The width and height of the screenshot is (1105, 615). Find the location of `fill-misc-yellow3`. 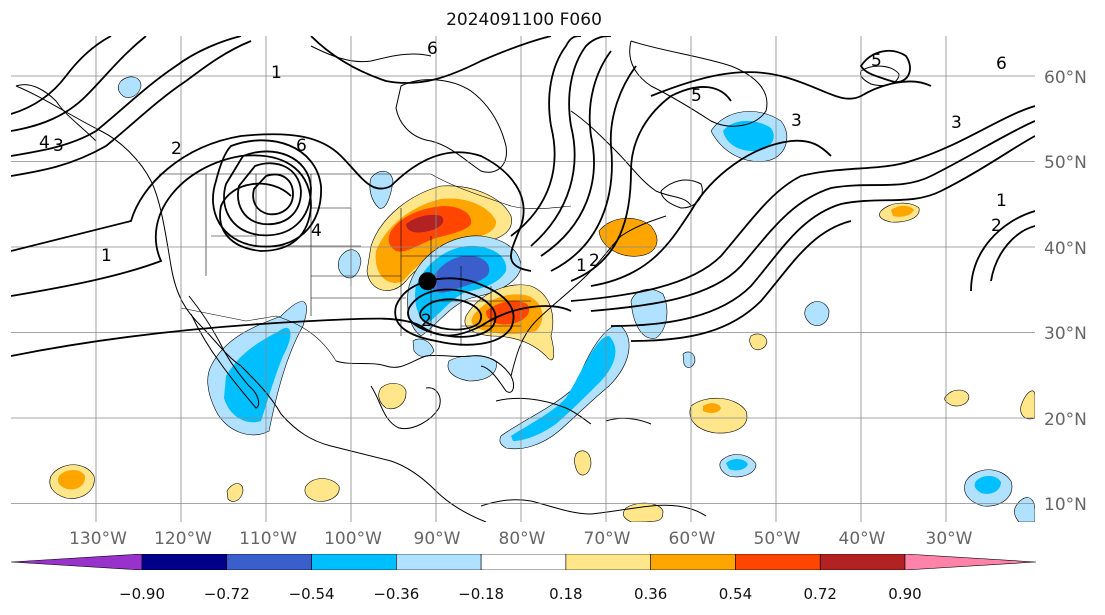

fill-misc-yellow3 is located at coordinates (957, 398).